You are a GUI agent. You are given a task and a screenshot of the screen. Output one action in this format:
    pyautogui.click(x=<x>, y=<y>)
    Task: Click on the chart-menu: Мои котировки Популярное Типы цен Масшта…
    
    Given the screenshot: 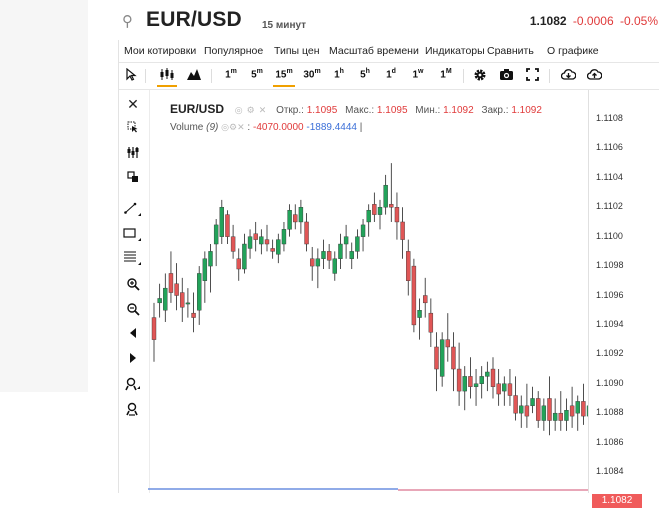 What is the action you would take?
    pyautogui.click(x=389, y=51)
    